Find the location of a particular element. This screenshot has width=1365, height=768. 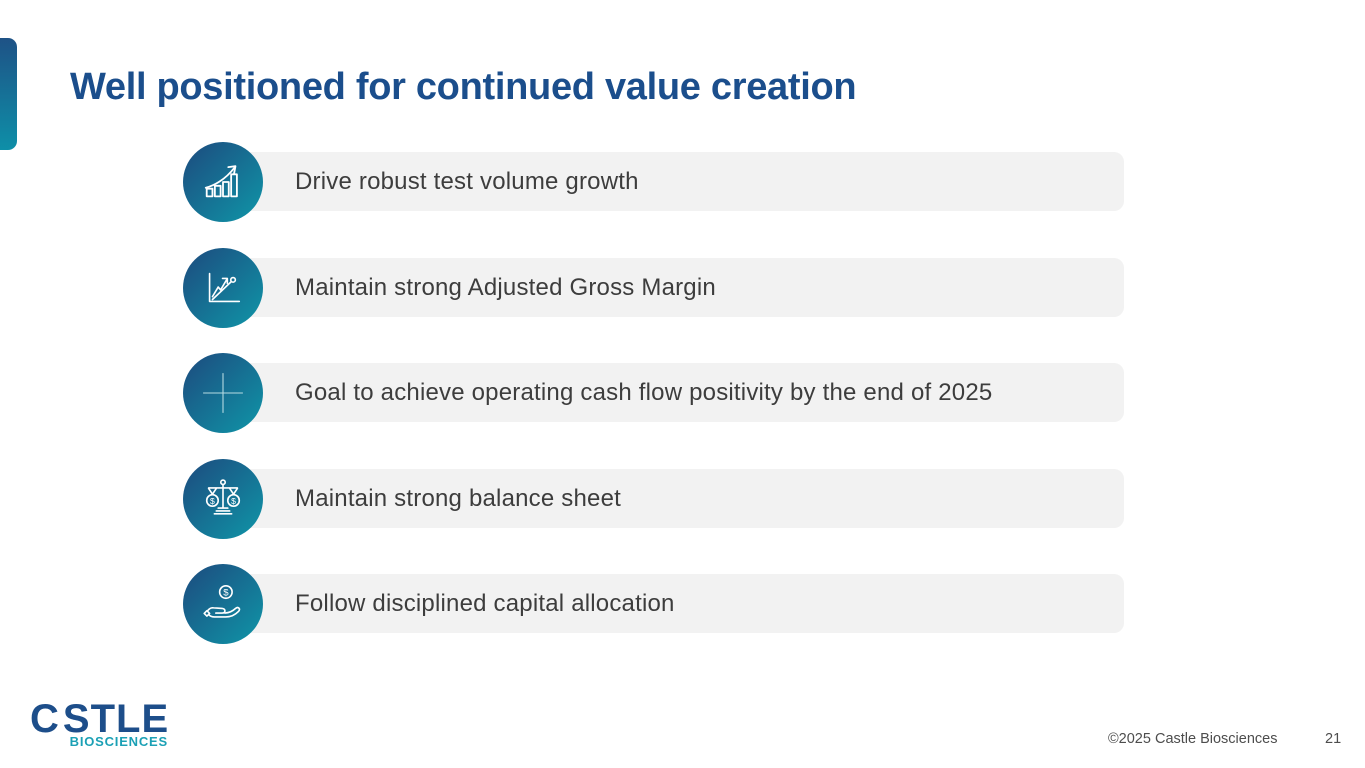

logo-letters-stle: STLE is located at coordinates (116, 719).